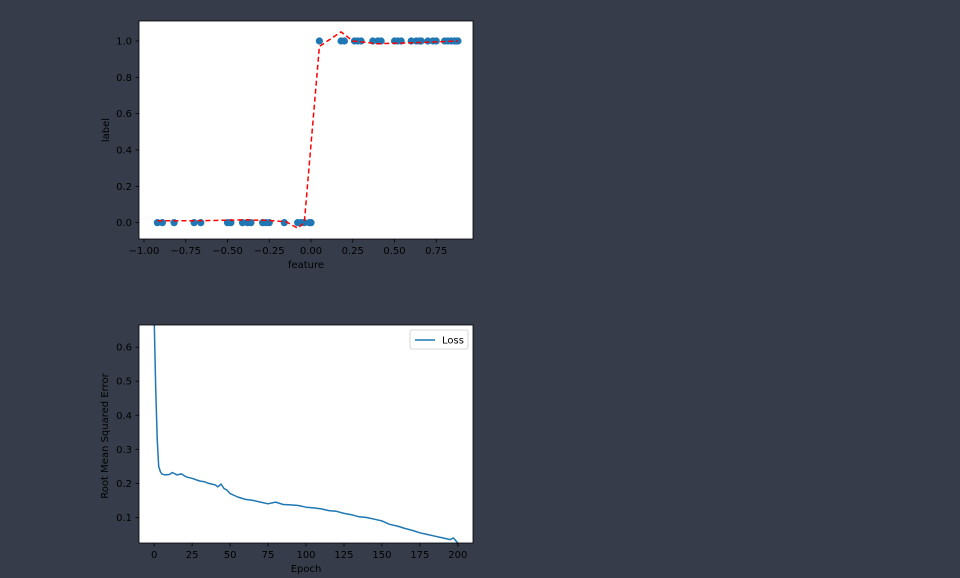  I want to click on fit-line, so click(308, 129).